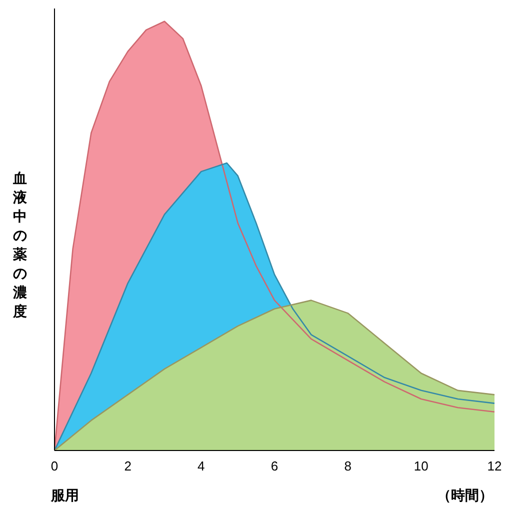 This screenshot has width=524, height=522. I want to click on x-tick-label: 0, so click(54, 466).